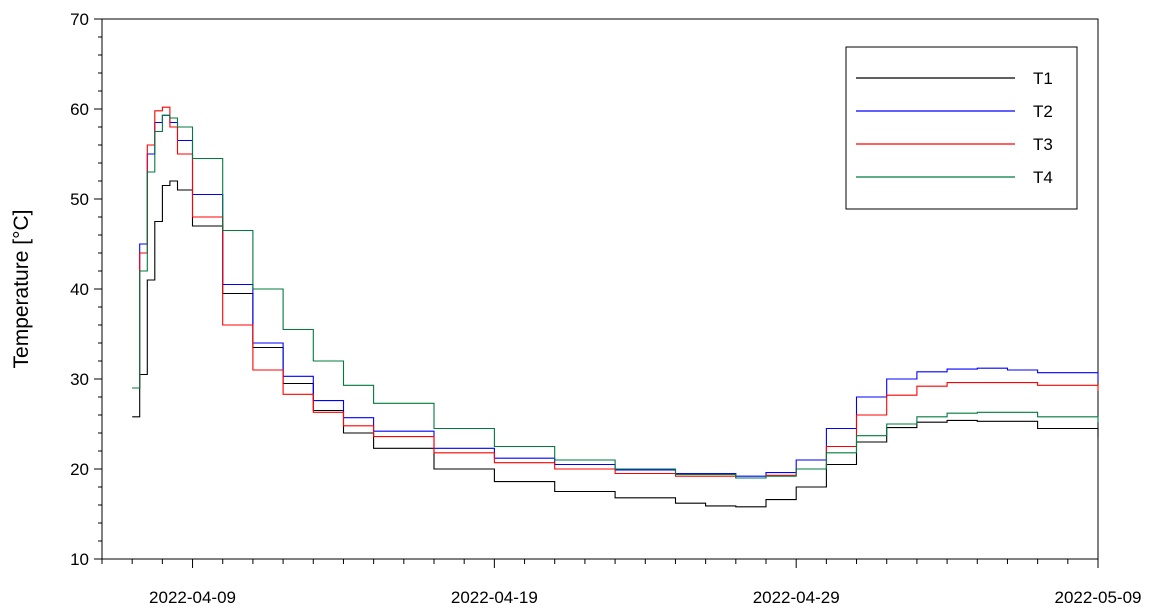  Describe the element at coordinates (1043, 144) in the screenshot. I see `legend-label-t3: T3` at that location.